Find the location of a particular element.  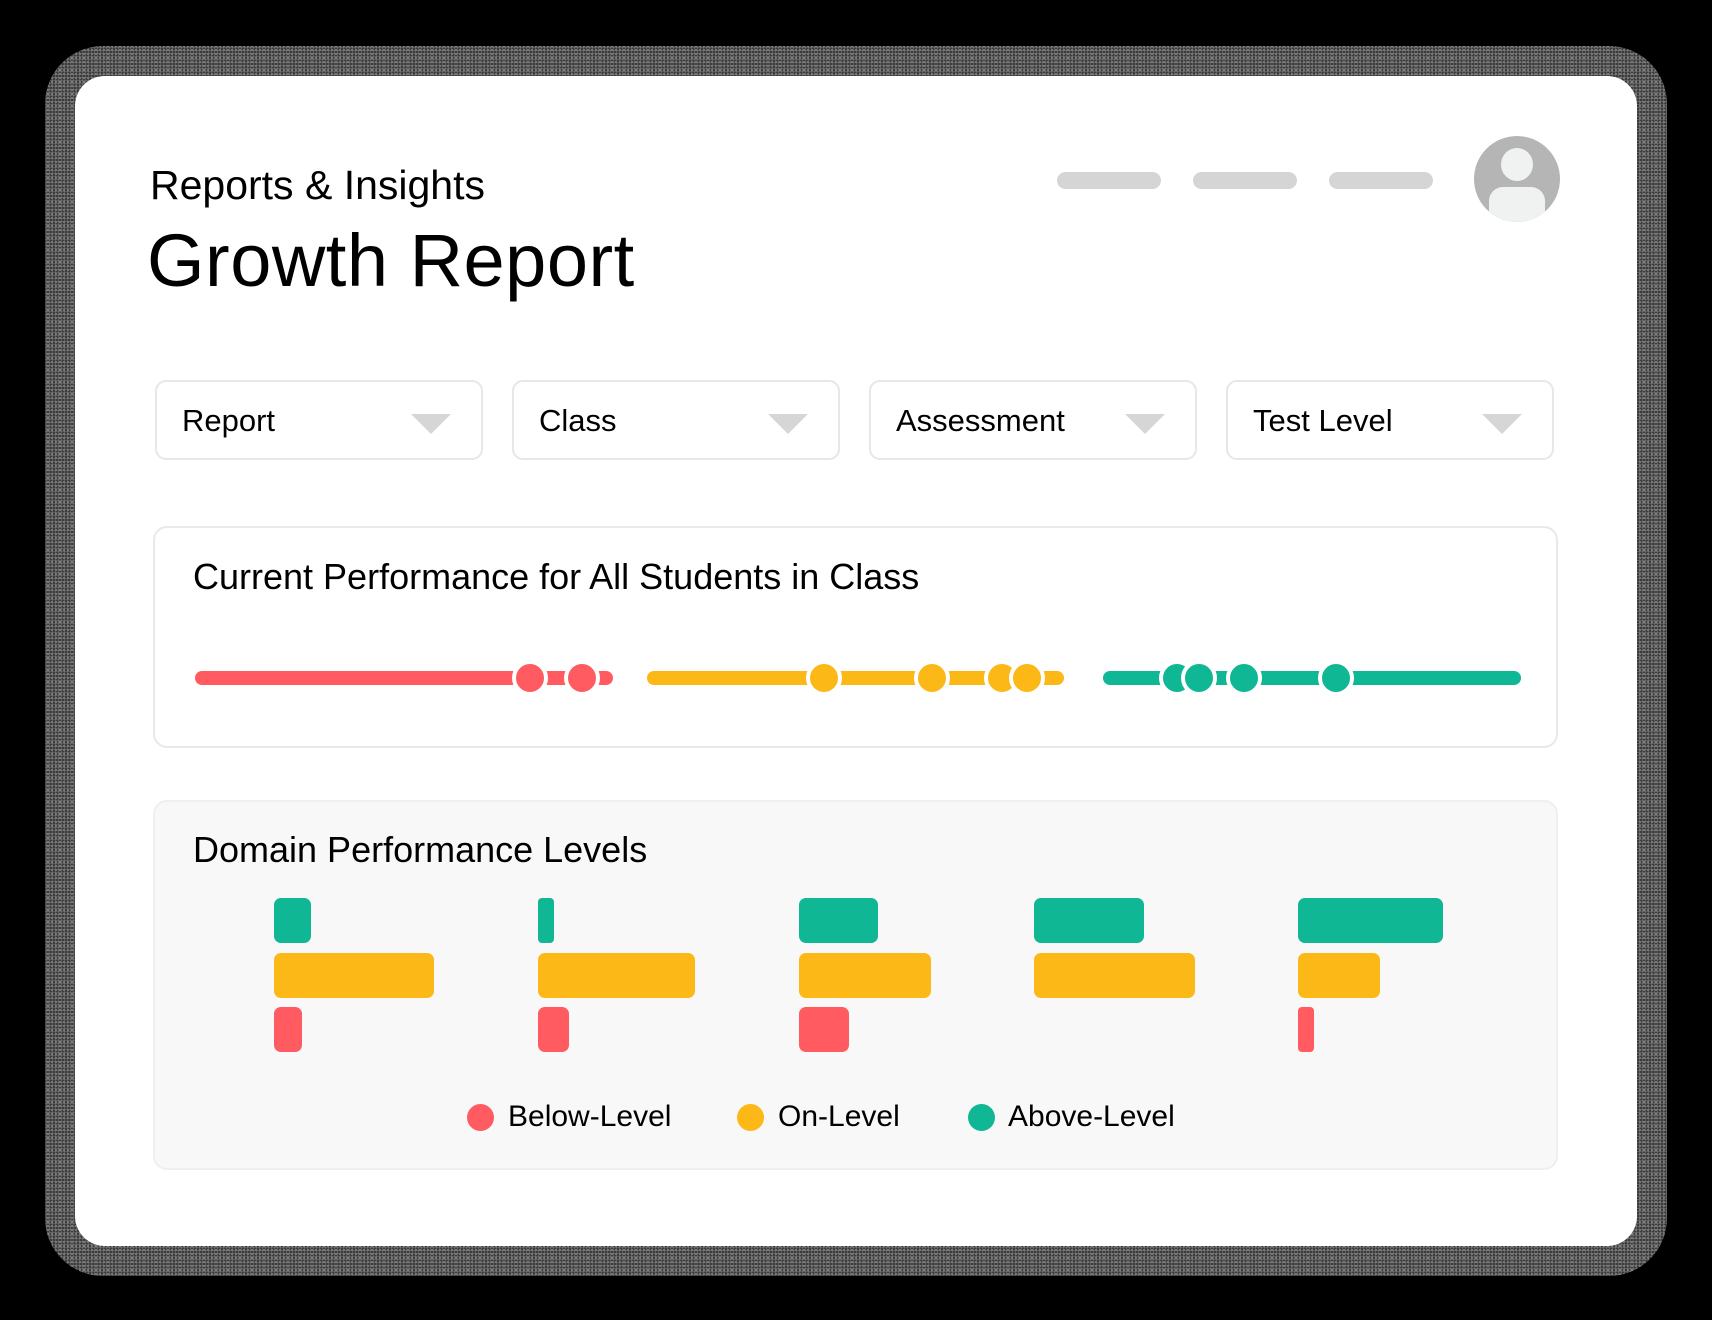

domain-1-on-bar is located at coordinates (354, 975).